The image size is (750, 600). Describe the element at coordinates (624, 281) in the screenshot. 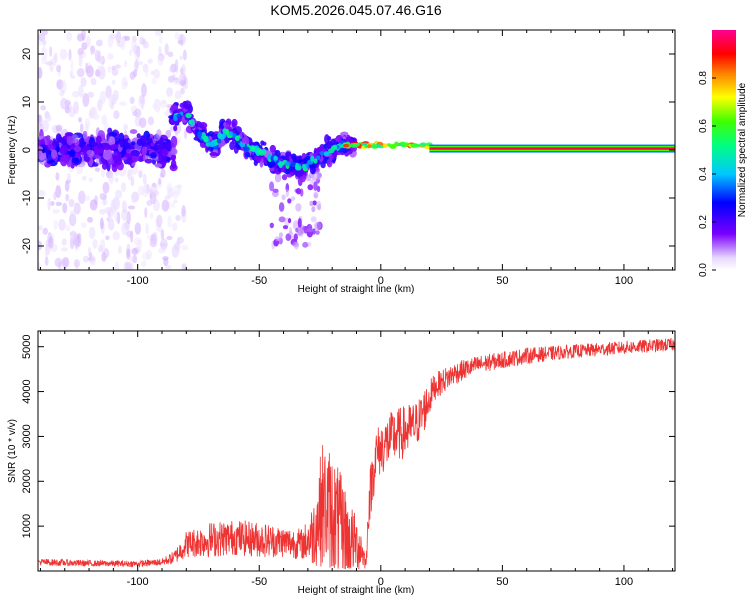

I see `x-tick-label: 100` at that location.